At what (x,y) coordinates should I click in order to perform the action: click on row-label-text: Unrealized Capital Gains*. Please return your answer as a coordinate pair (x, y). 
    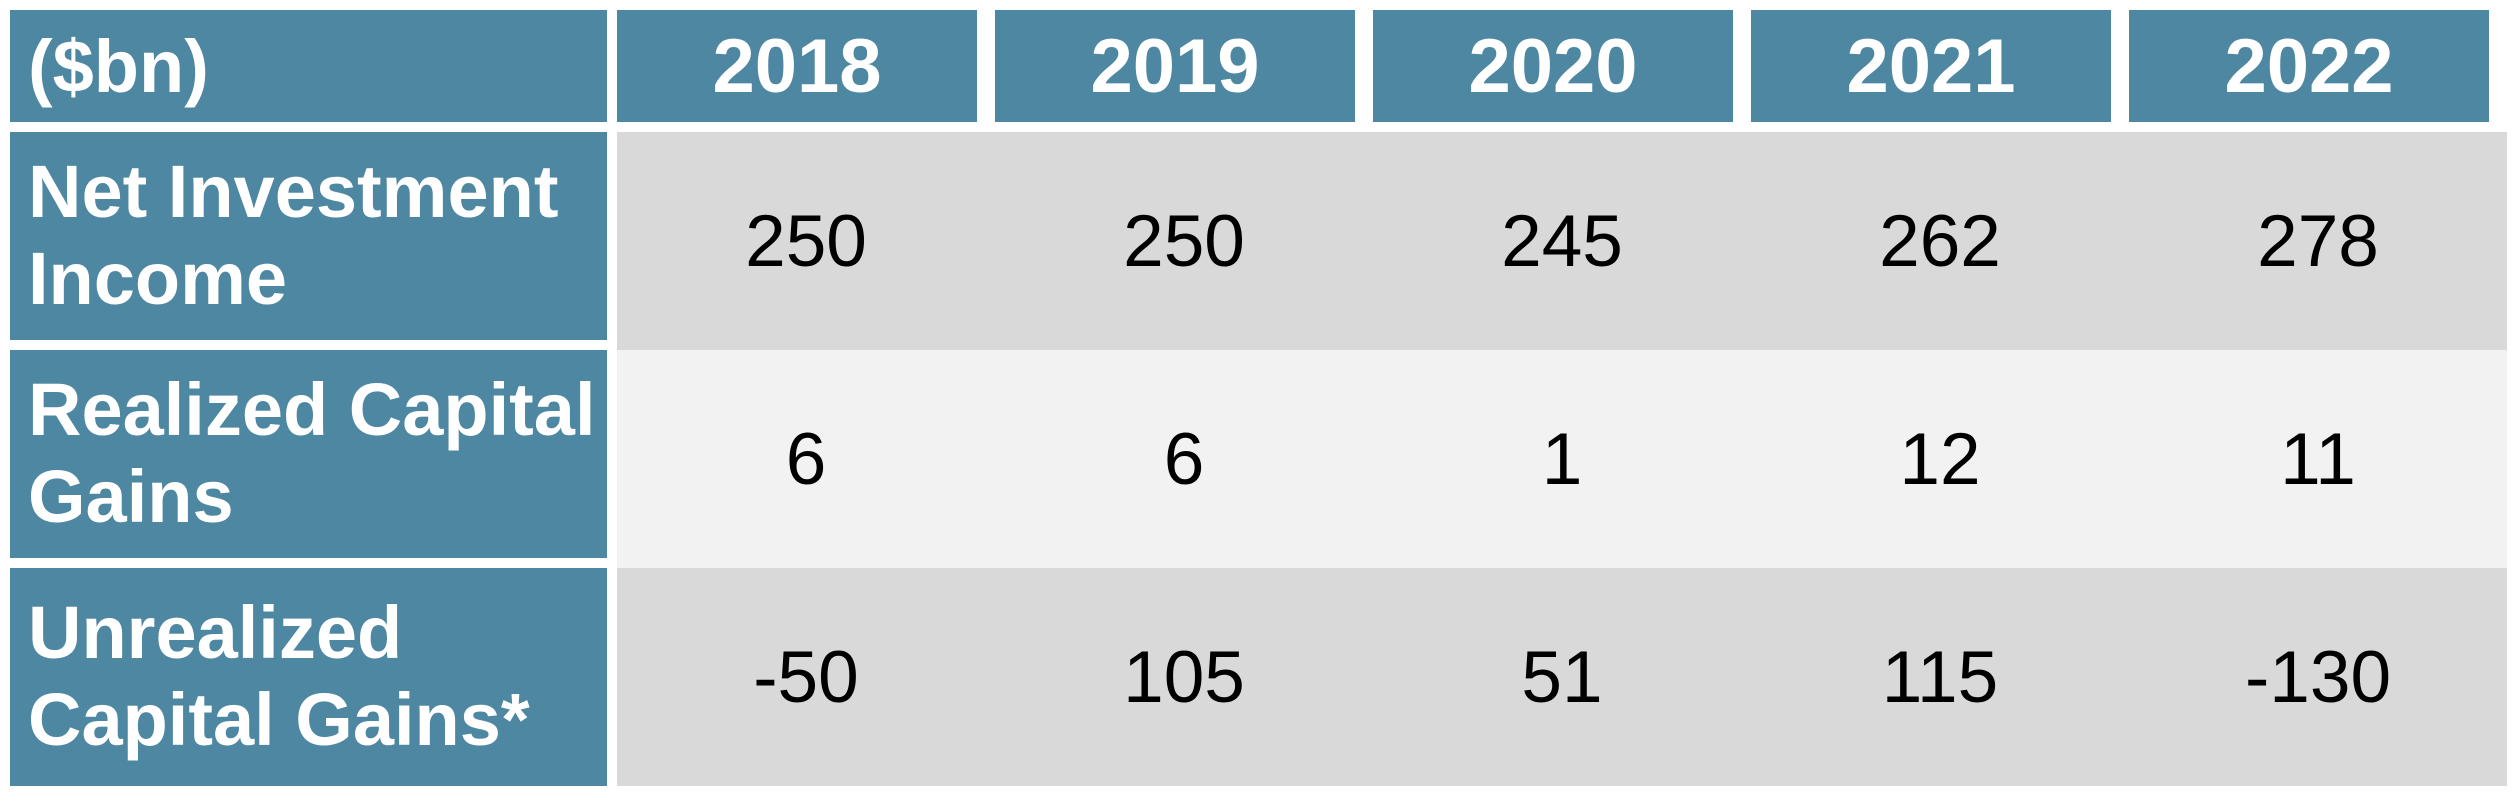
    Looking at the image, I should click on (279, 676).